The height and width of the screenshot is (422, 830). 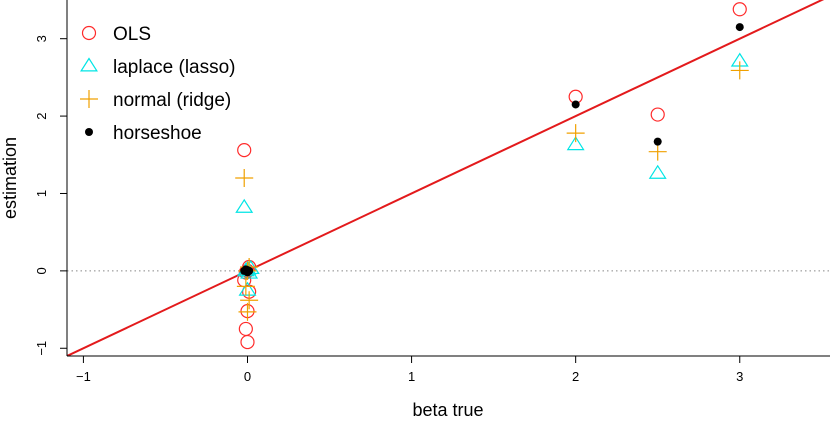 What do you see at coordinates (41, 270) in the screenshot?
I see `y-tick-label-0: 0` at bounding box center [41, 270].